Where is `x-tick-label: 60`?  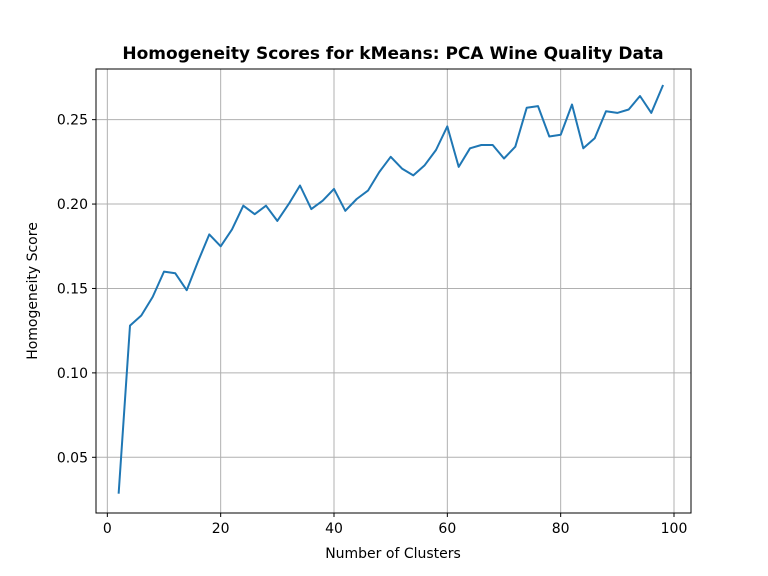
x-tick-label: 60 is located at coordinates (447, 529).